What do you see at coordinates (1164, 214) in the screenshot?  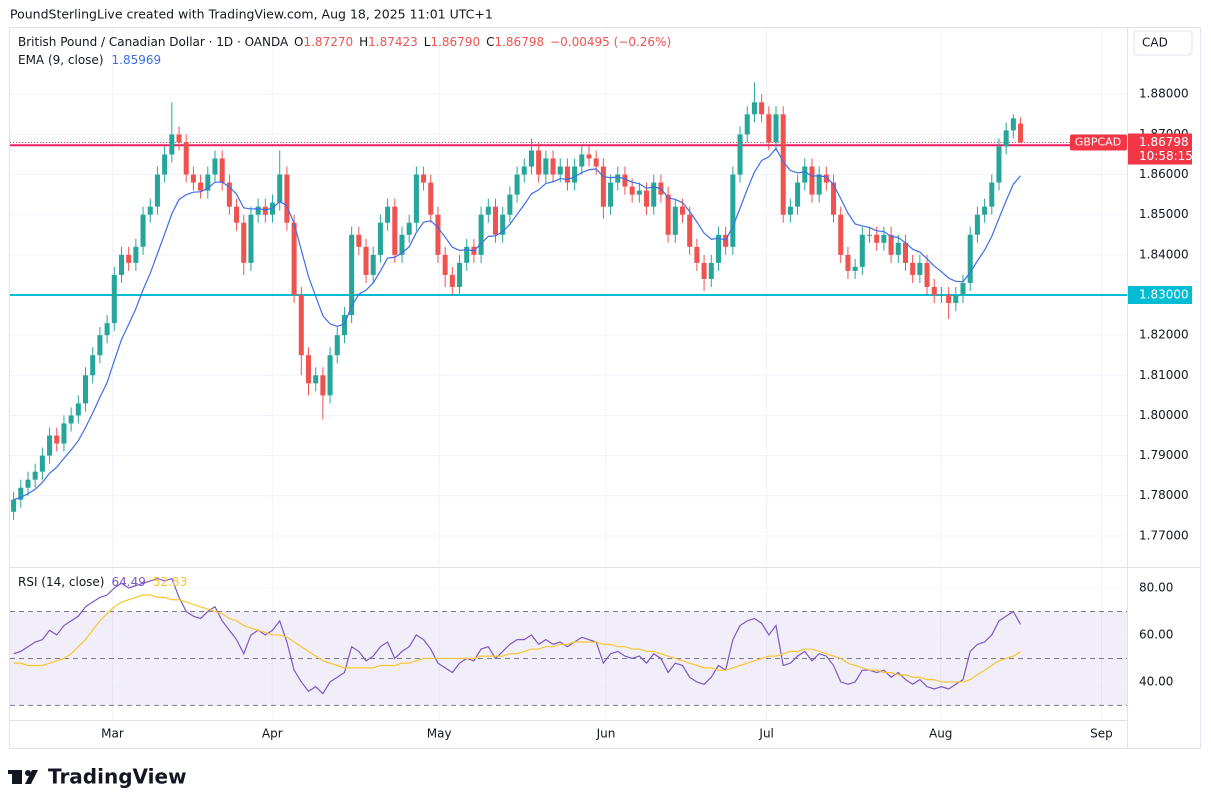 I see `y-tick-label: 1.85000` at bounding box center [1164, 214].